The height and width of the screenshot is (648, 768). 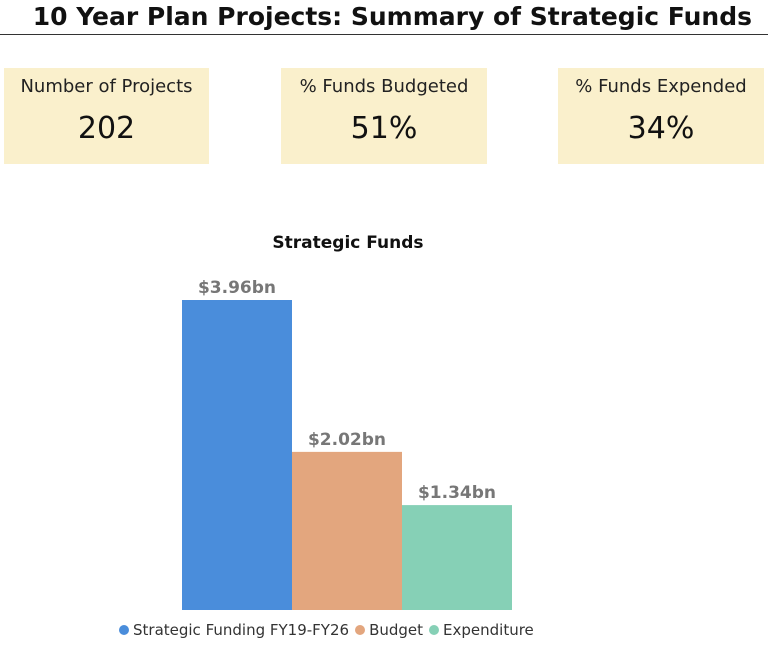 I want to click on data-label-1: $2.02bn, so click(x=347, y=440).